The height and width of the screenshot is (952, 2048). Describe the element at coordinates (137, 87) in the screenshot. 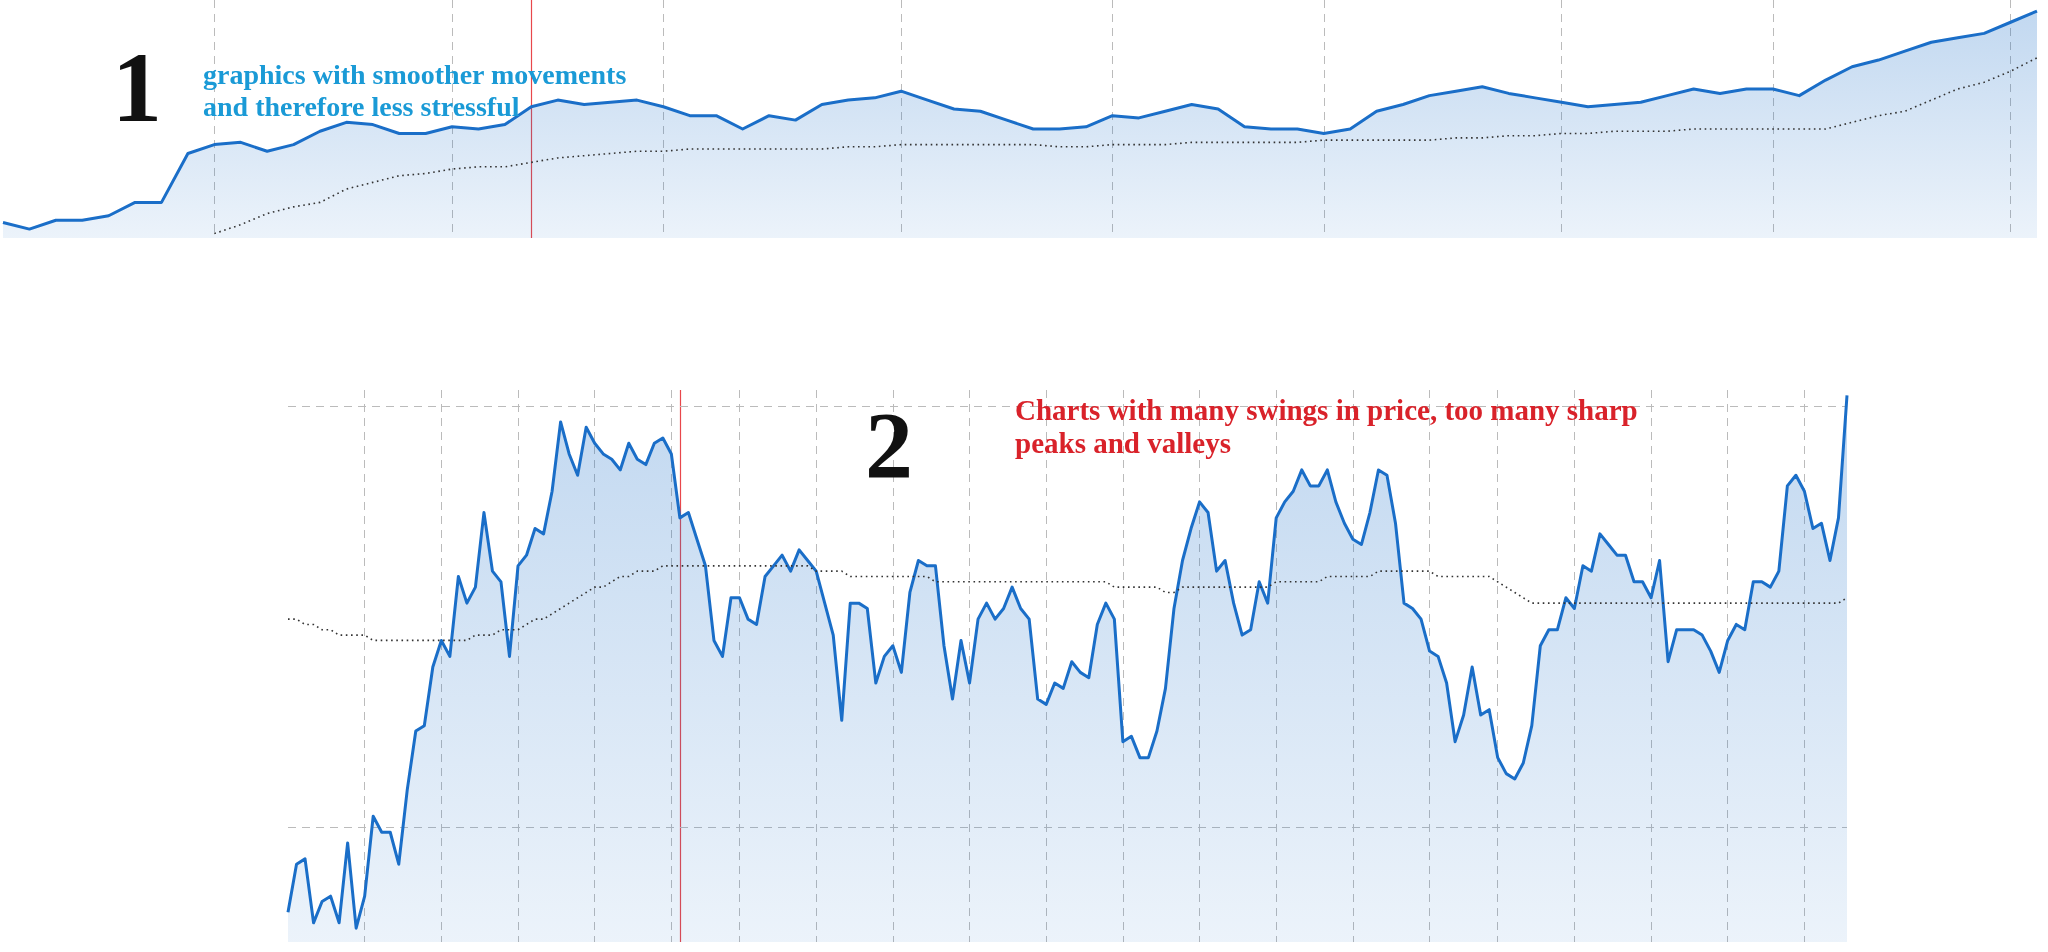

I see `annotation: 1` at that location.